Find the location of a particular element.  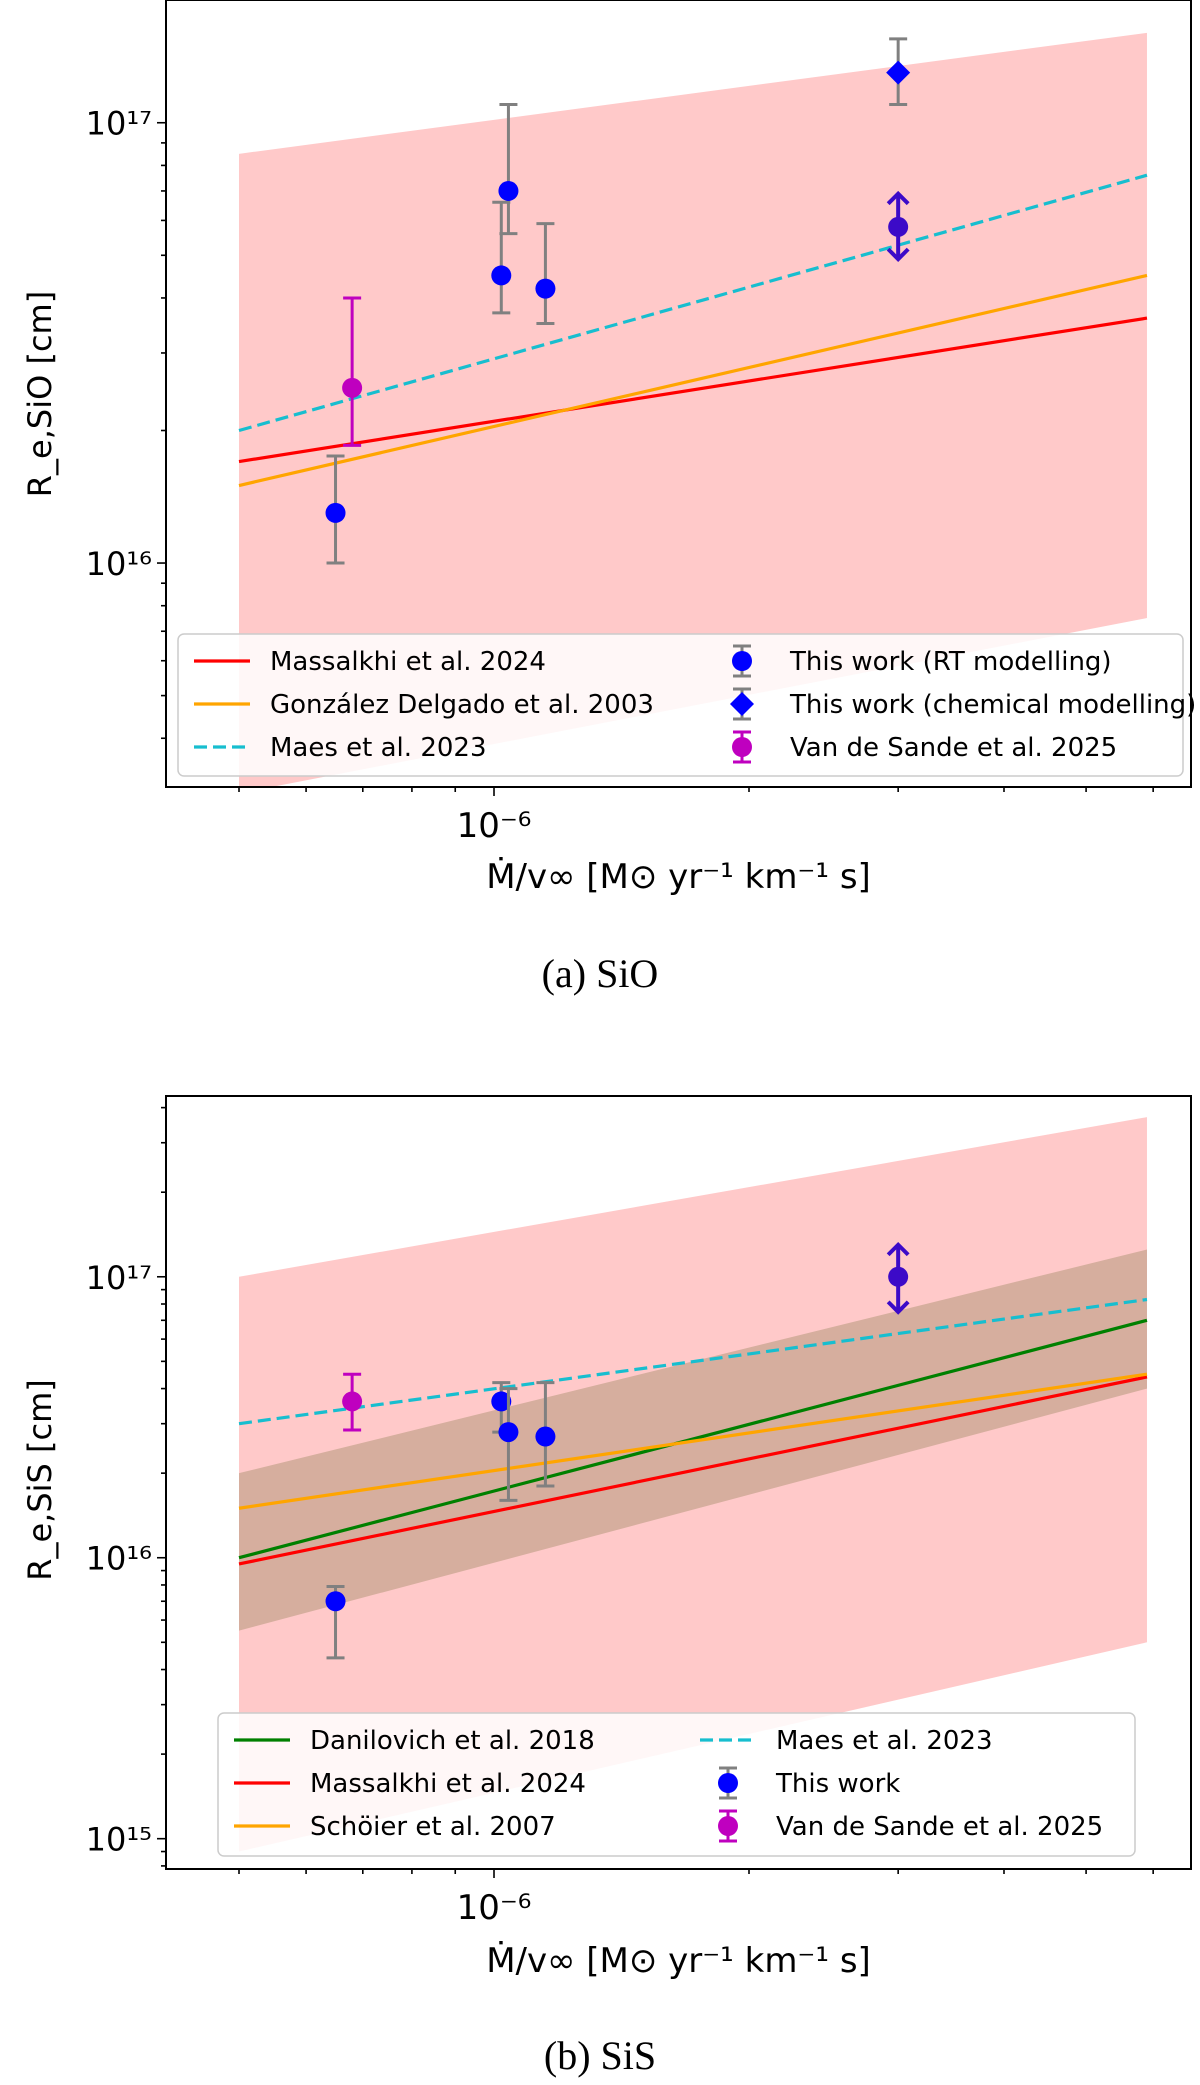

series-line-sch-ier-et-al-2007 is located at coordinates (693, 1441).